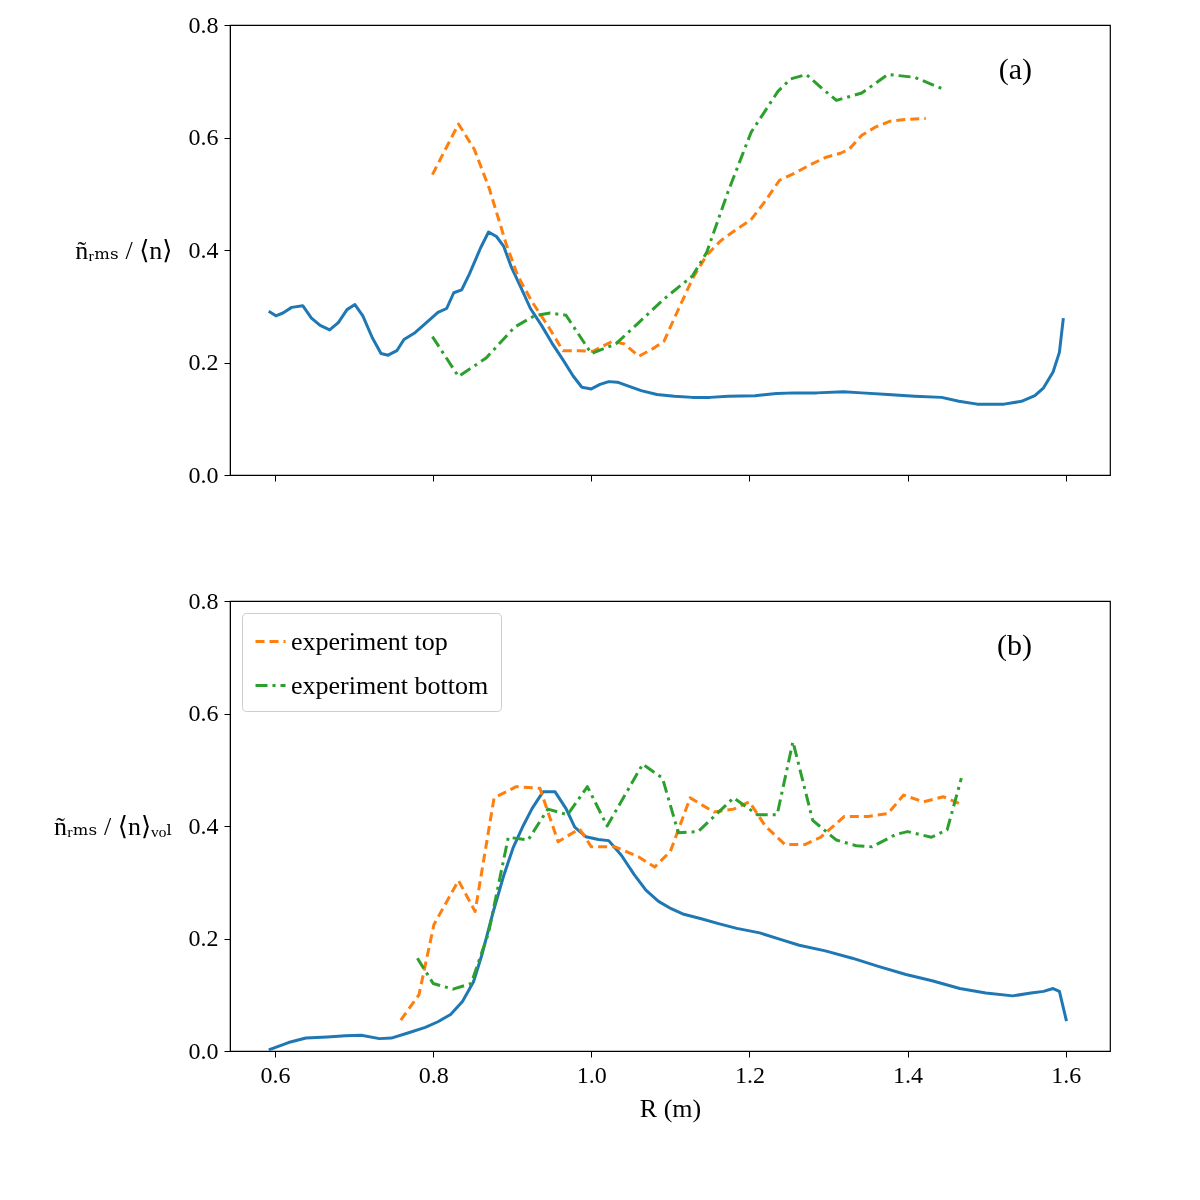  Describe the element at coordinates (591, 1074) in the screenshot. I see `x-tick-label: 1.0` at that location.